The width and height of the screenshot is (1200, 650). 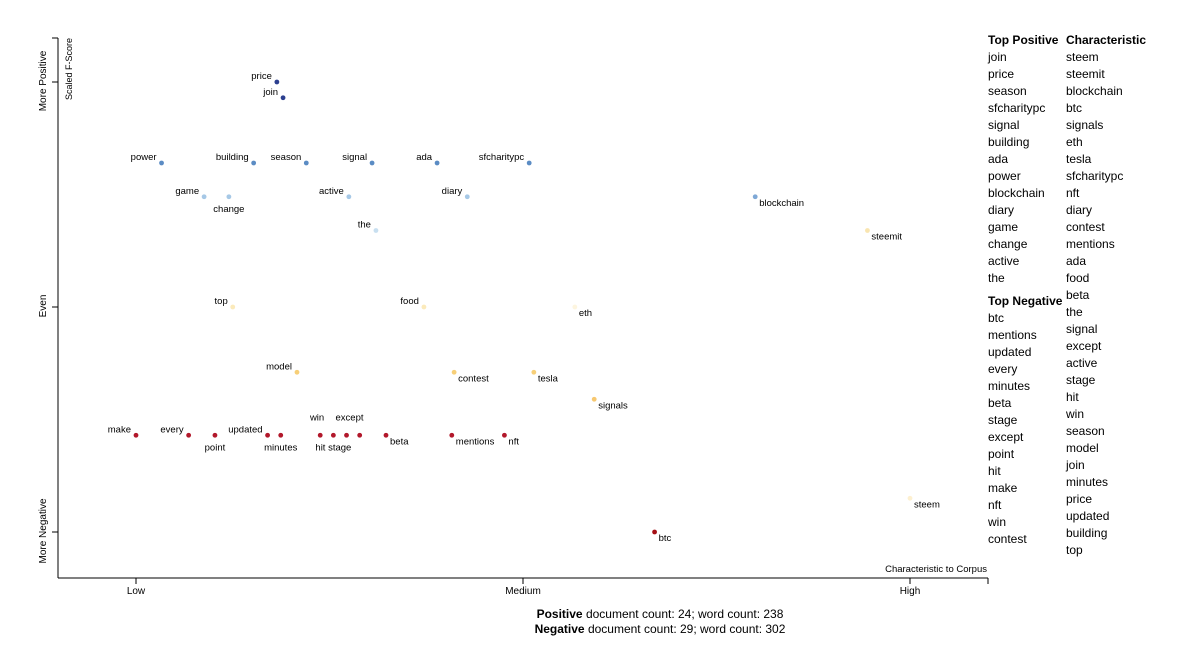 What do you see at coordinates (467, 197) in the screenshot?
I see `point-diary` at bounding box center [467, 197].